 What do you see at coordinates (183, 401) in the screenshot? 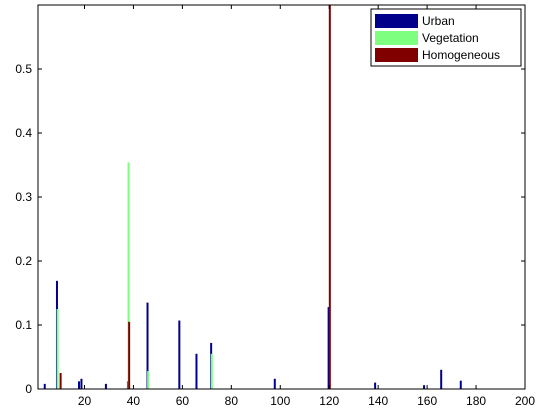
I see `x-tick-label: 60` at bounding box center [183, 401].